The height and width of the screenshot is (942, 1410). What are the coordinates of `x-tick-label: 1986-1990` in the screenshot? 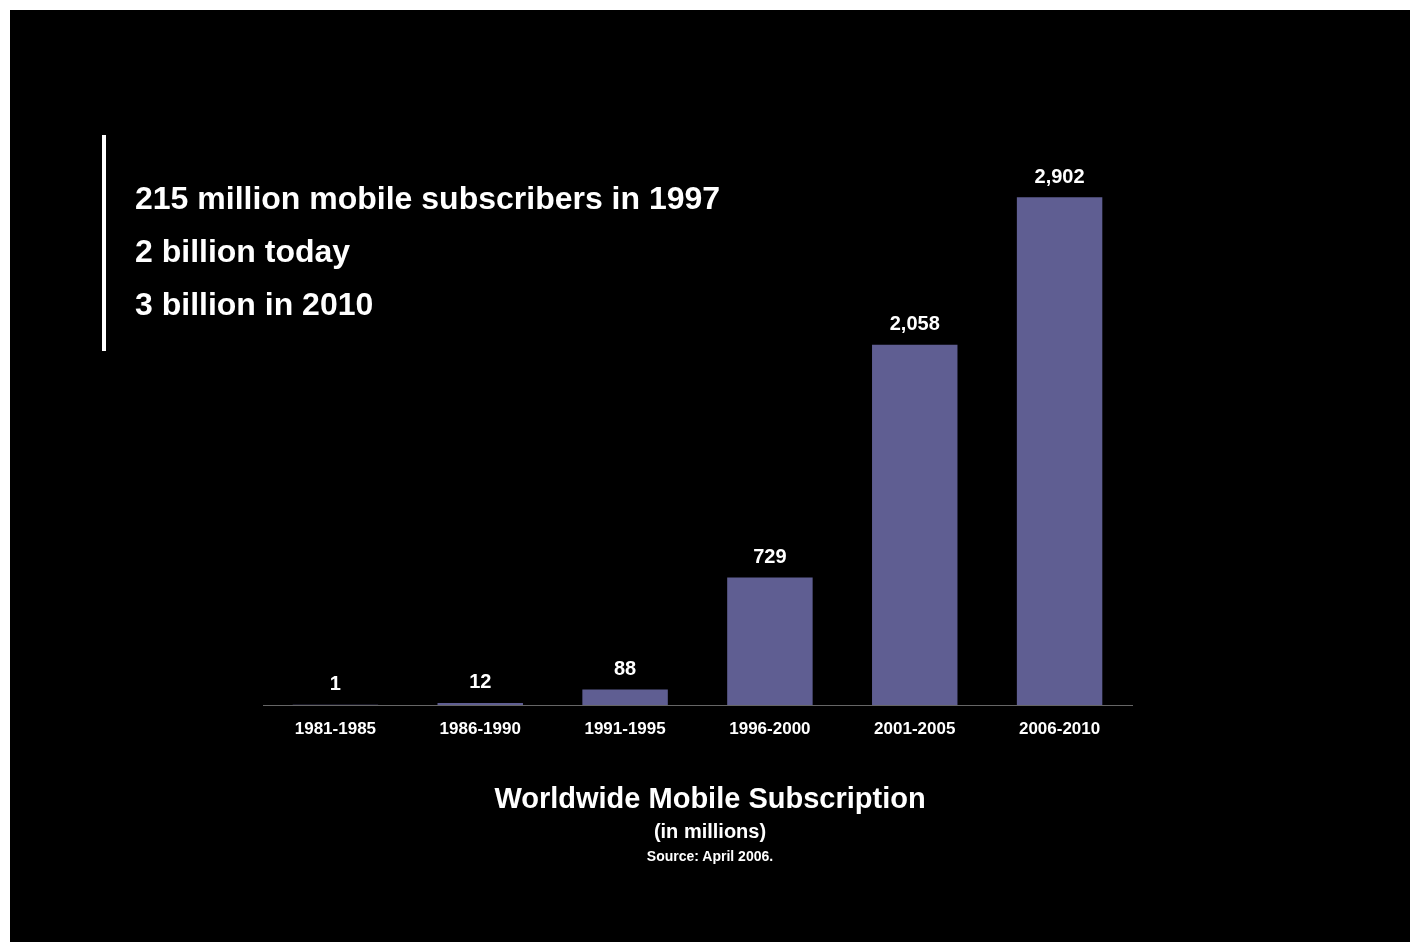 It's located at (480, 728).